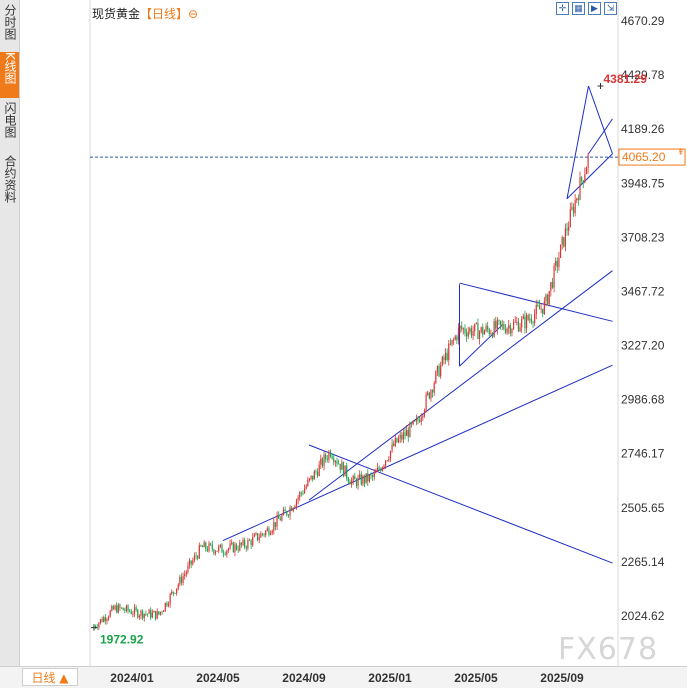 Image resolution: width=687 pixels, height=688 pixels. What do you see at coordinates (9, 185) in the screenshot?
I see `tab-contract-info: 合约资料` at bounding box center [9, 185].